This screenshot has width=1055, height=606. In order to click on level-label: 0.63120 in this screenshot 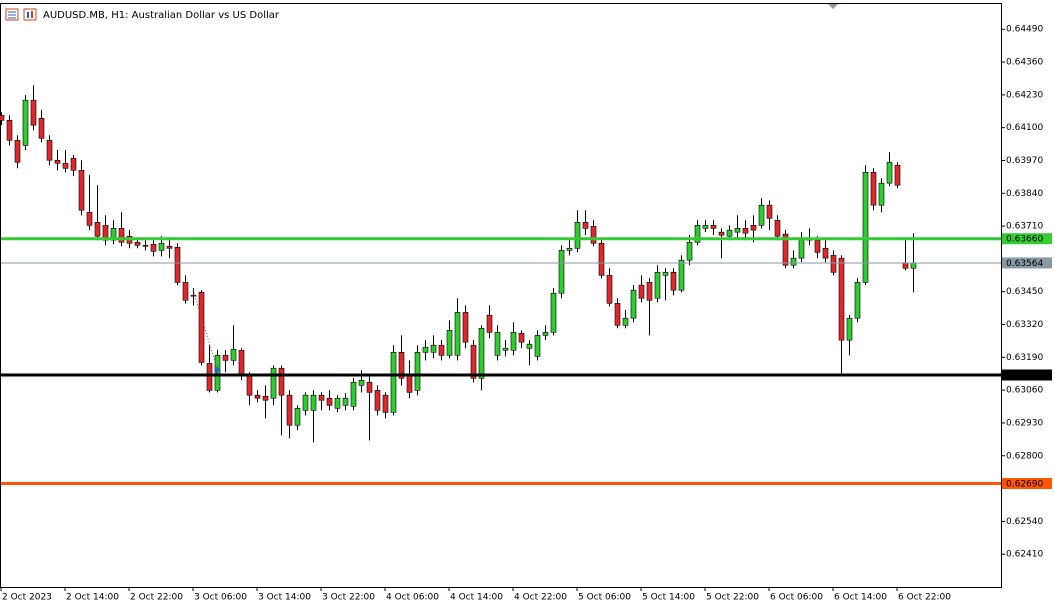, I will do `click(1024, 376)`.